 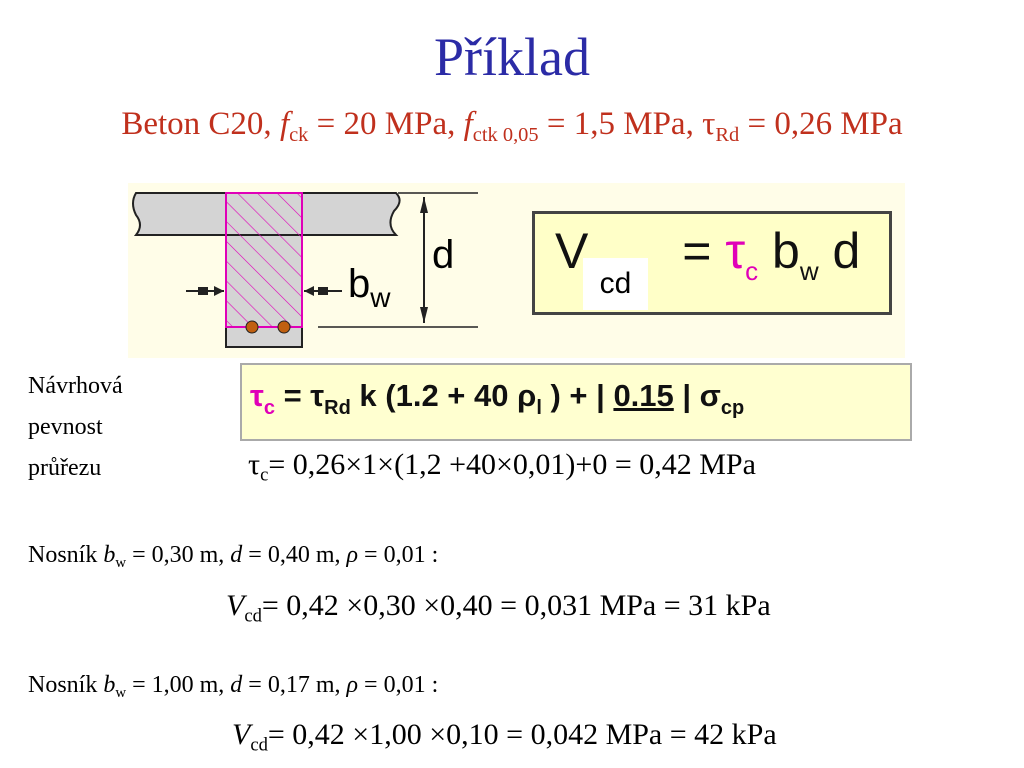 I want to click on web-width-label: bw, so click(x=369, y=287).